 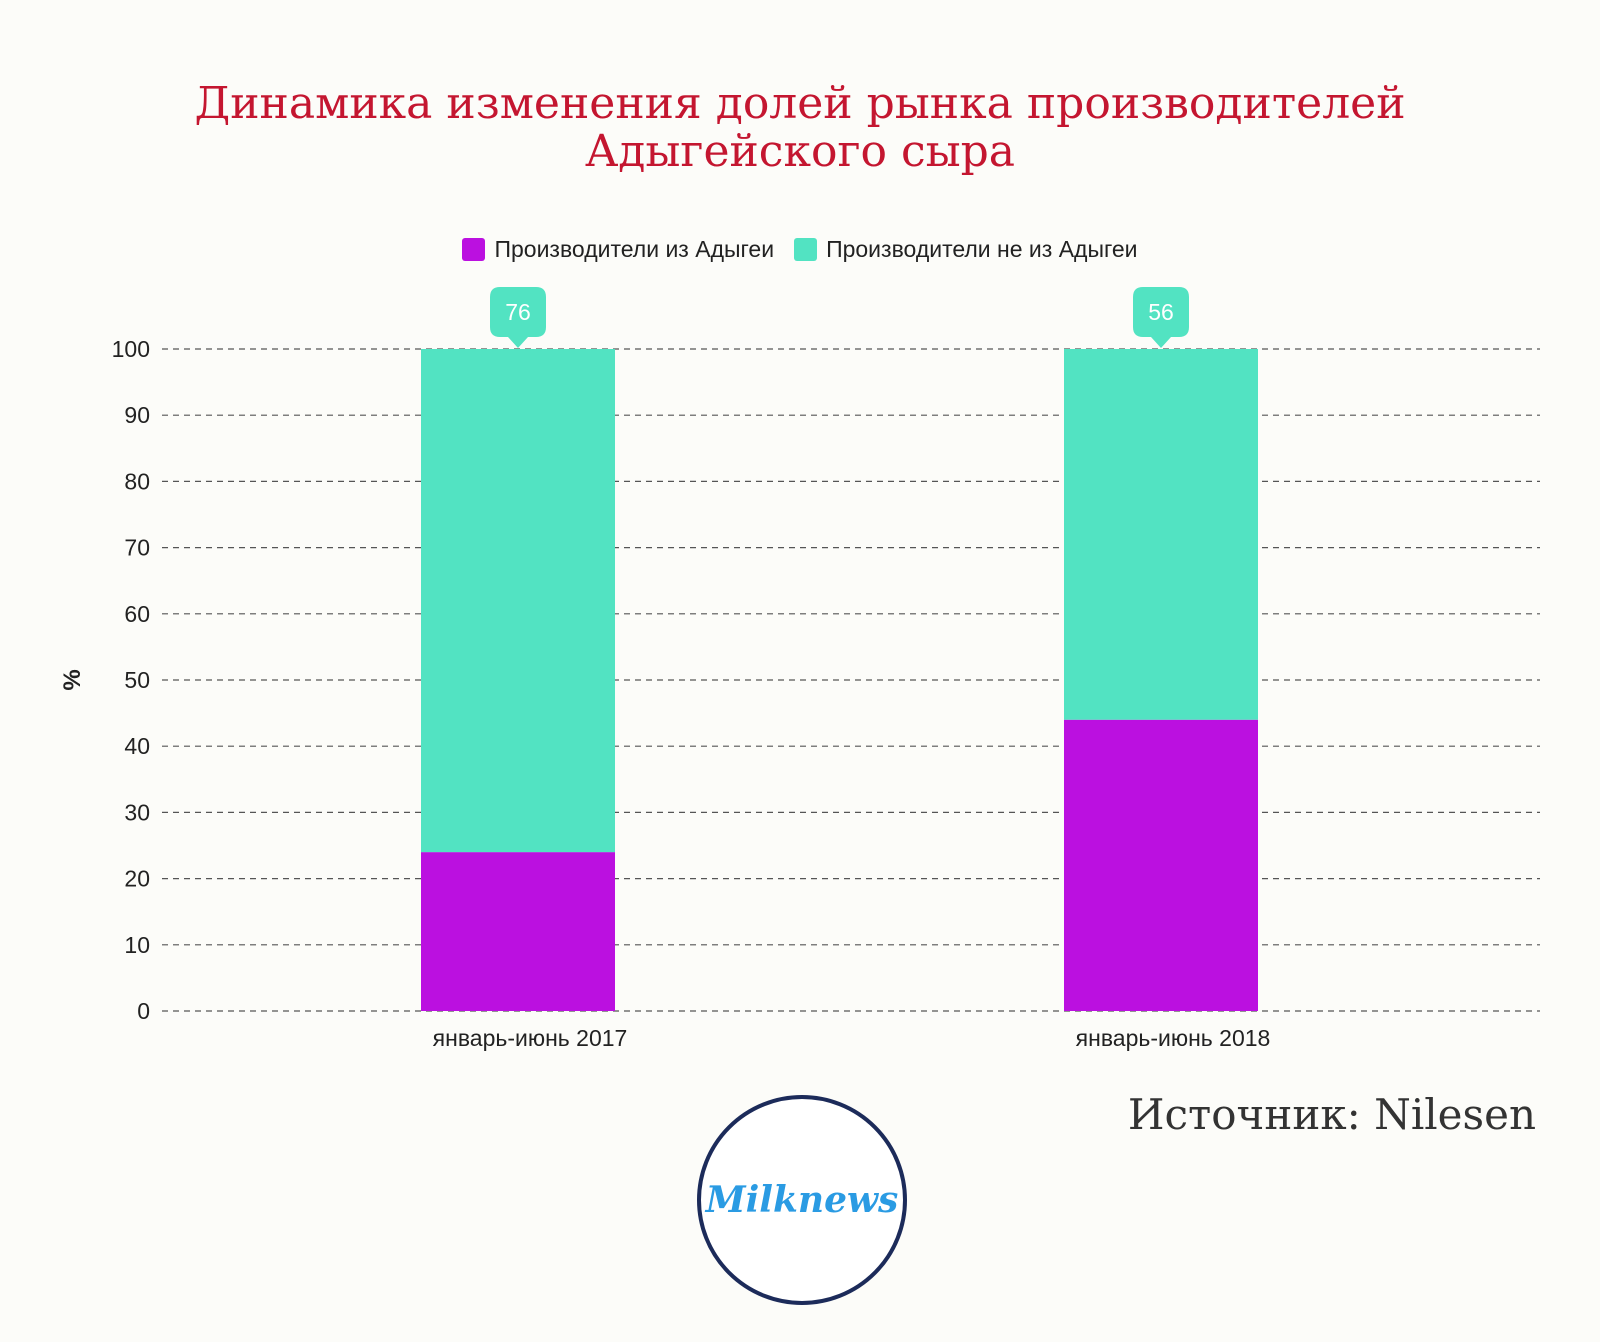 I want to click on milknews-logo: Milknews, so click(x=802, y=1200).